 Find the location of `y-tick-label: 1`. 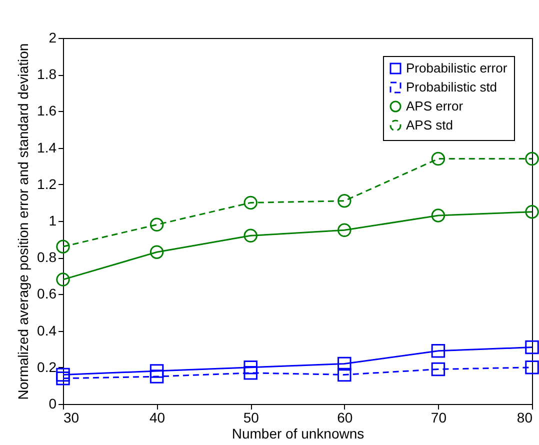

y-tick-label: 1 is located at coordinates (52, 220).